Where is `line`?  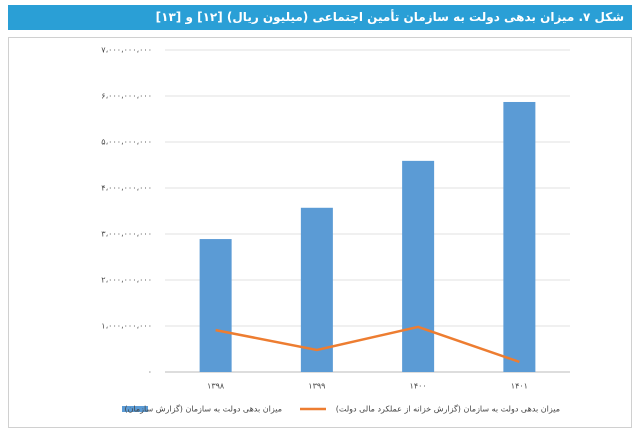 line is located at coordinates (367, 344).